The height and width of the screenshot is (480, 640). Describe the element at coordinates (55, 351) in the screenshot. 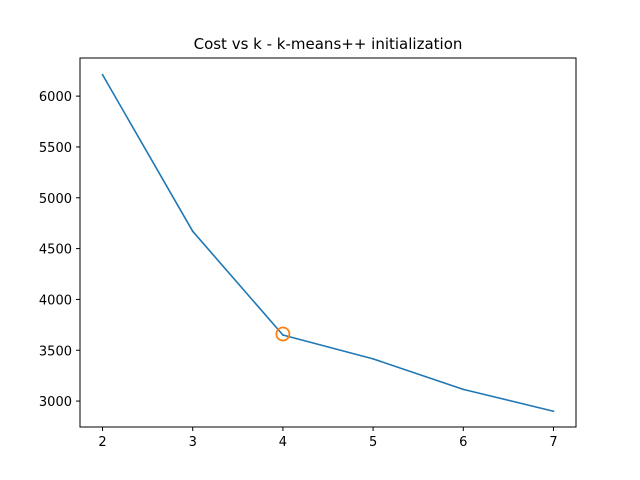

I see `y-tick-label: 3500` at that location.